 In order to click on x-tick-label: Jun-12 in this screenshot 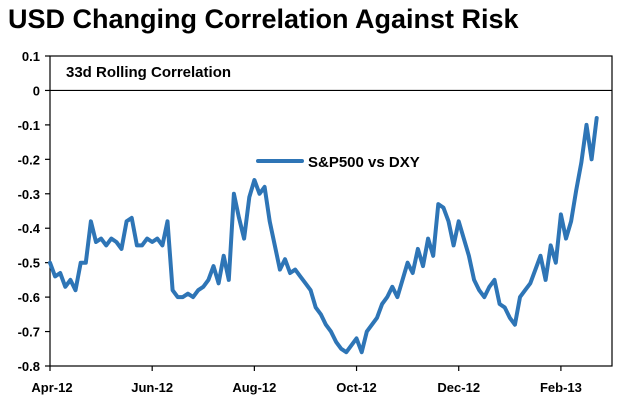, I will do `click(152, 387)`.